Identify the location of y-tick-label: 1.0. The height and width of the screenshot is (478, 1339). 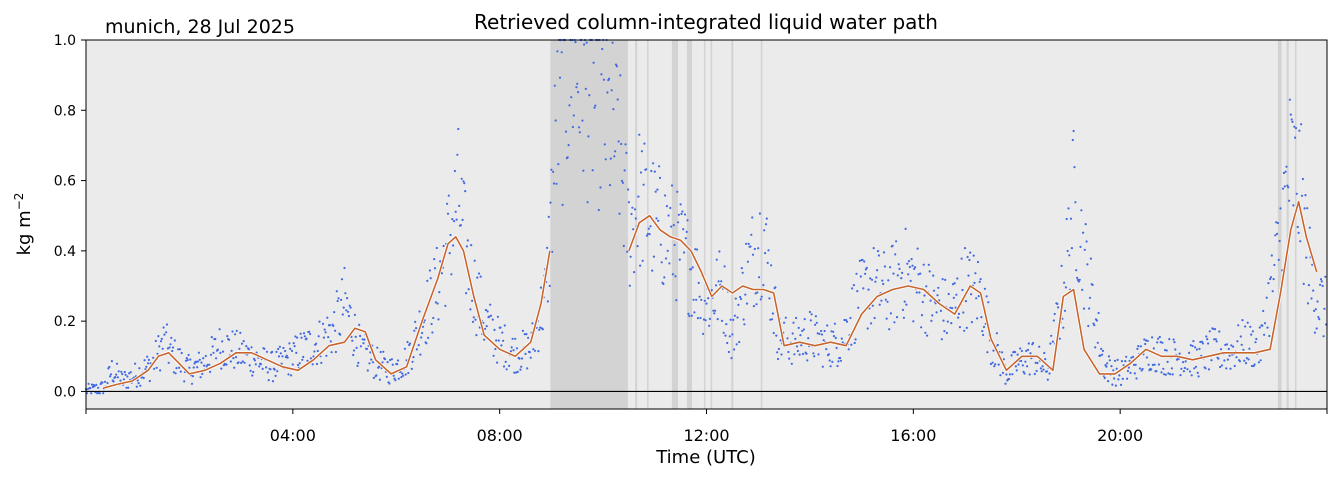
(65, 41).